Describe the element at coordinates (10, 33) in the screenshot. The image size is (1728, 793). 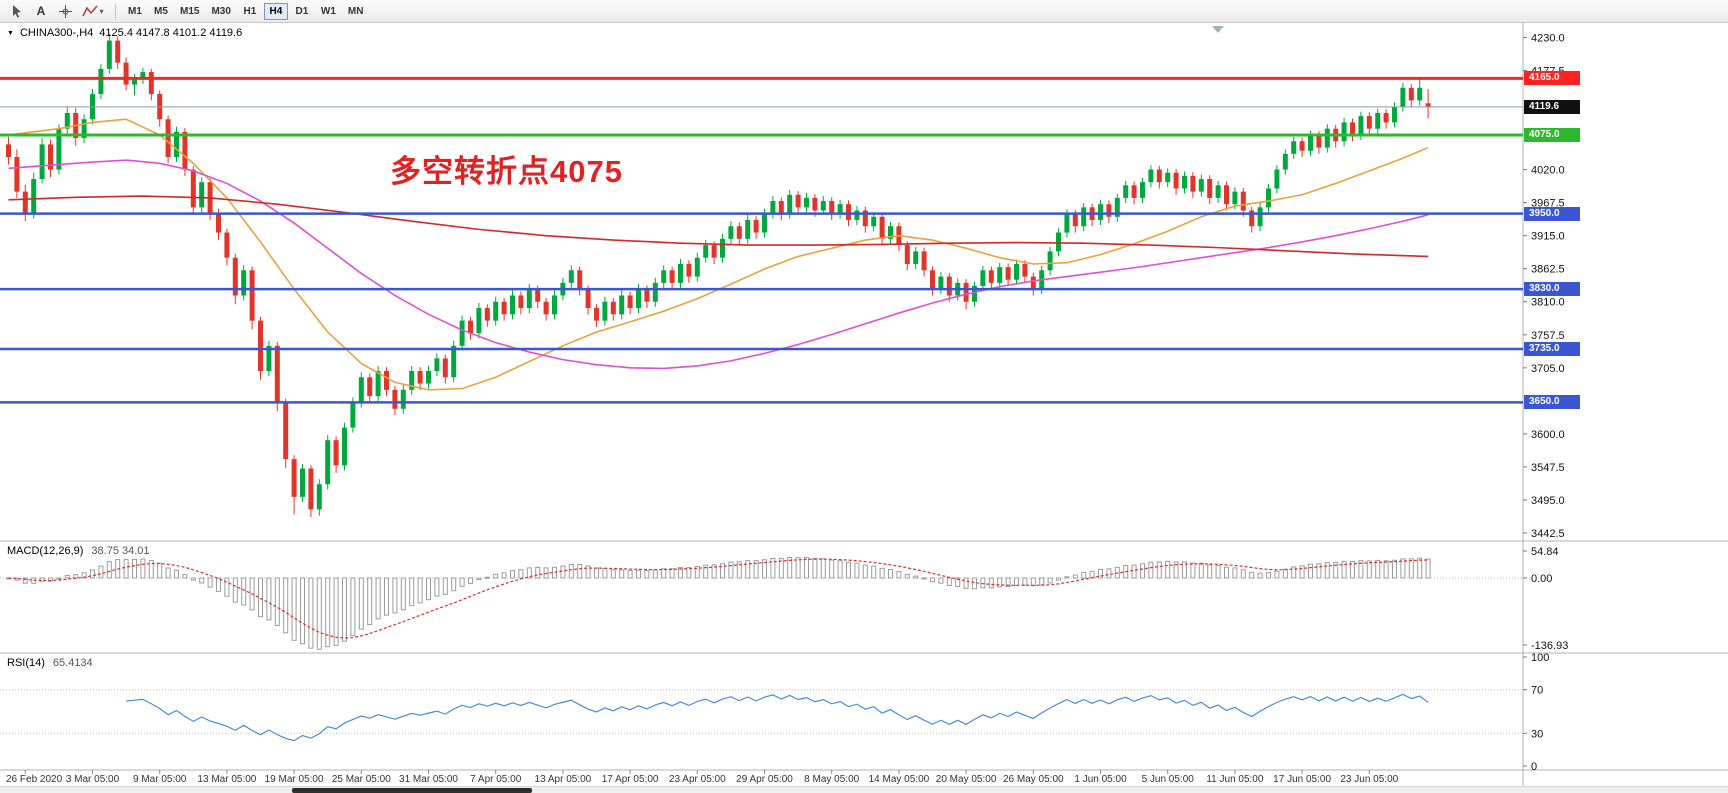
I see `symbol-dropdown-icon: ▼` at that location.